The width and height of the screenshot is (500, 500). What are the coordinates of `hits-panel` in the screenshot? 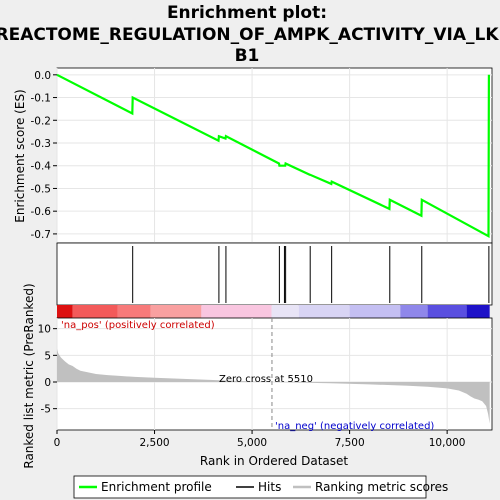 It's located at (274, 274).